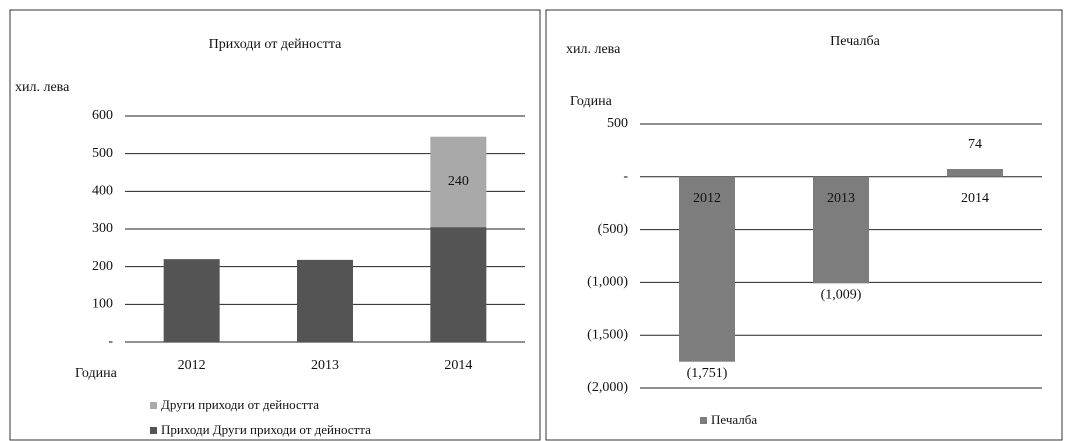 Image resolution: width=1065 pixels, height=441 pixels. I want to click on chart-title: Приходи от дейността, so click(276, 44).